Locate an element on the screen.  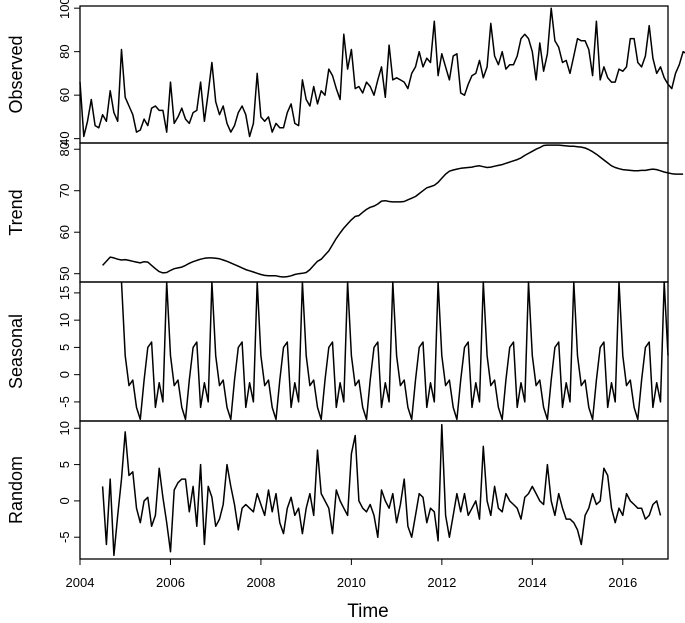
y-tick-label-seasonal: 0 is located at coordinates (64, 374).